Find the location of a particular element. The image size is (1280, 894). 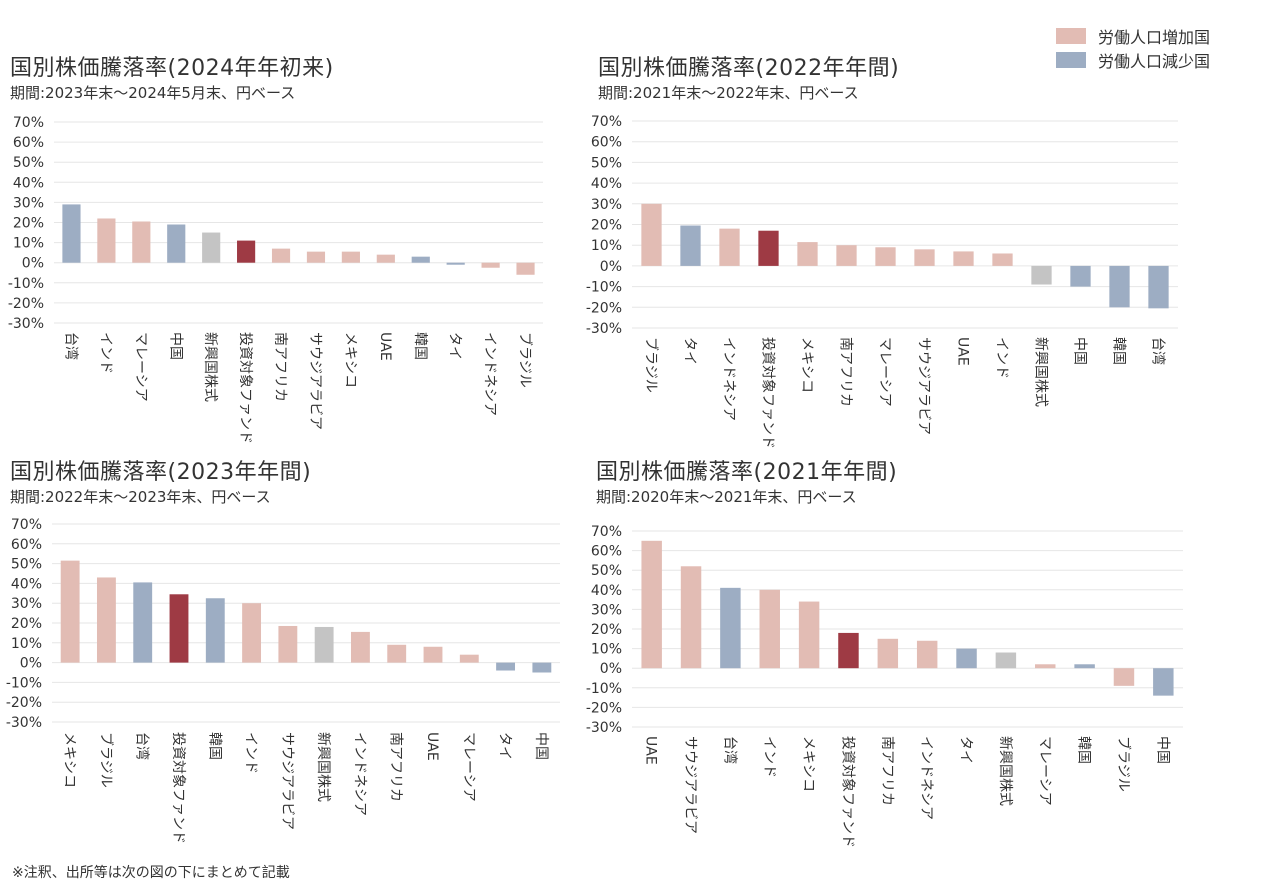

bar-タイ is located at coordinates (690, 245).